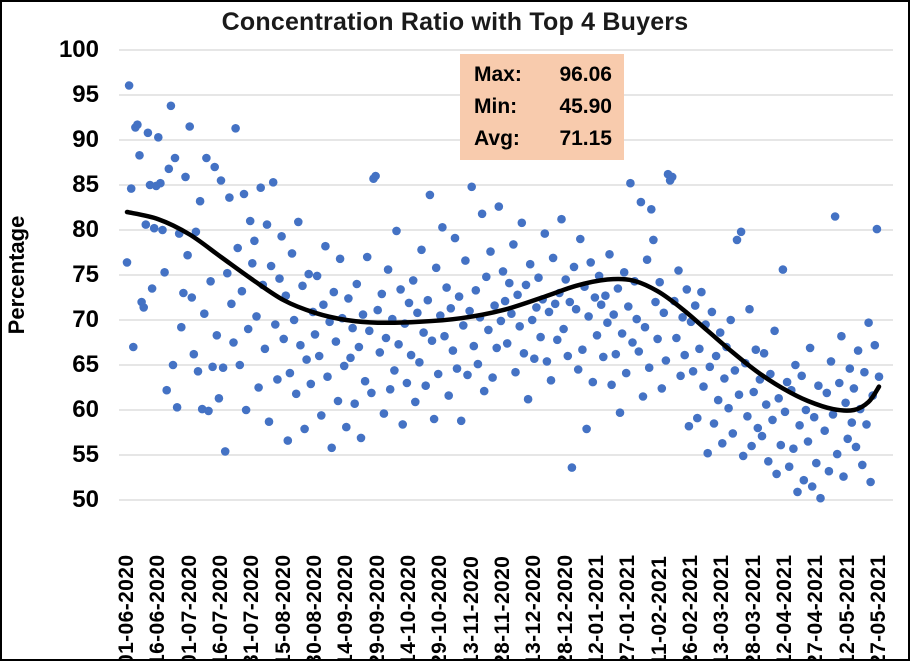  Describe the element at coordinates (502, 608) in the screenshot. I see `x-tick-label: 28-11-2020` at that location.